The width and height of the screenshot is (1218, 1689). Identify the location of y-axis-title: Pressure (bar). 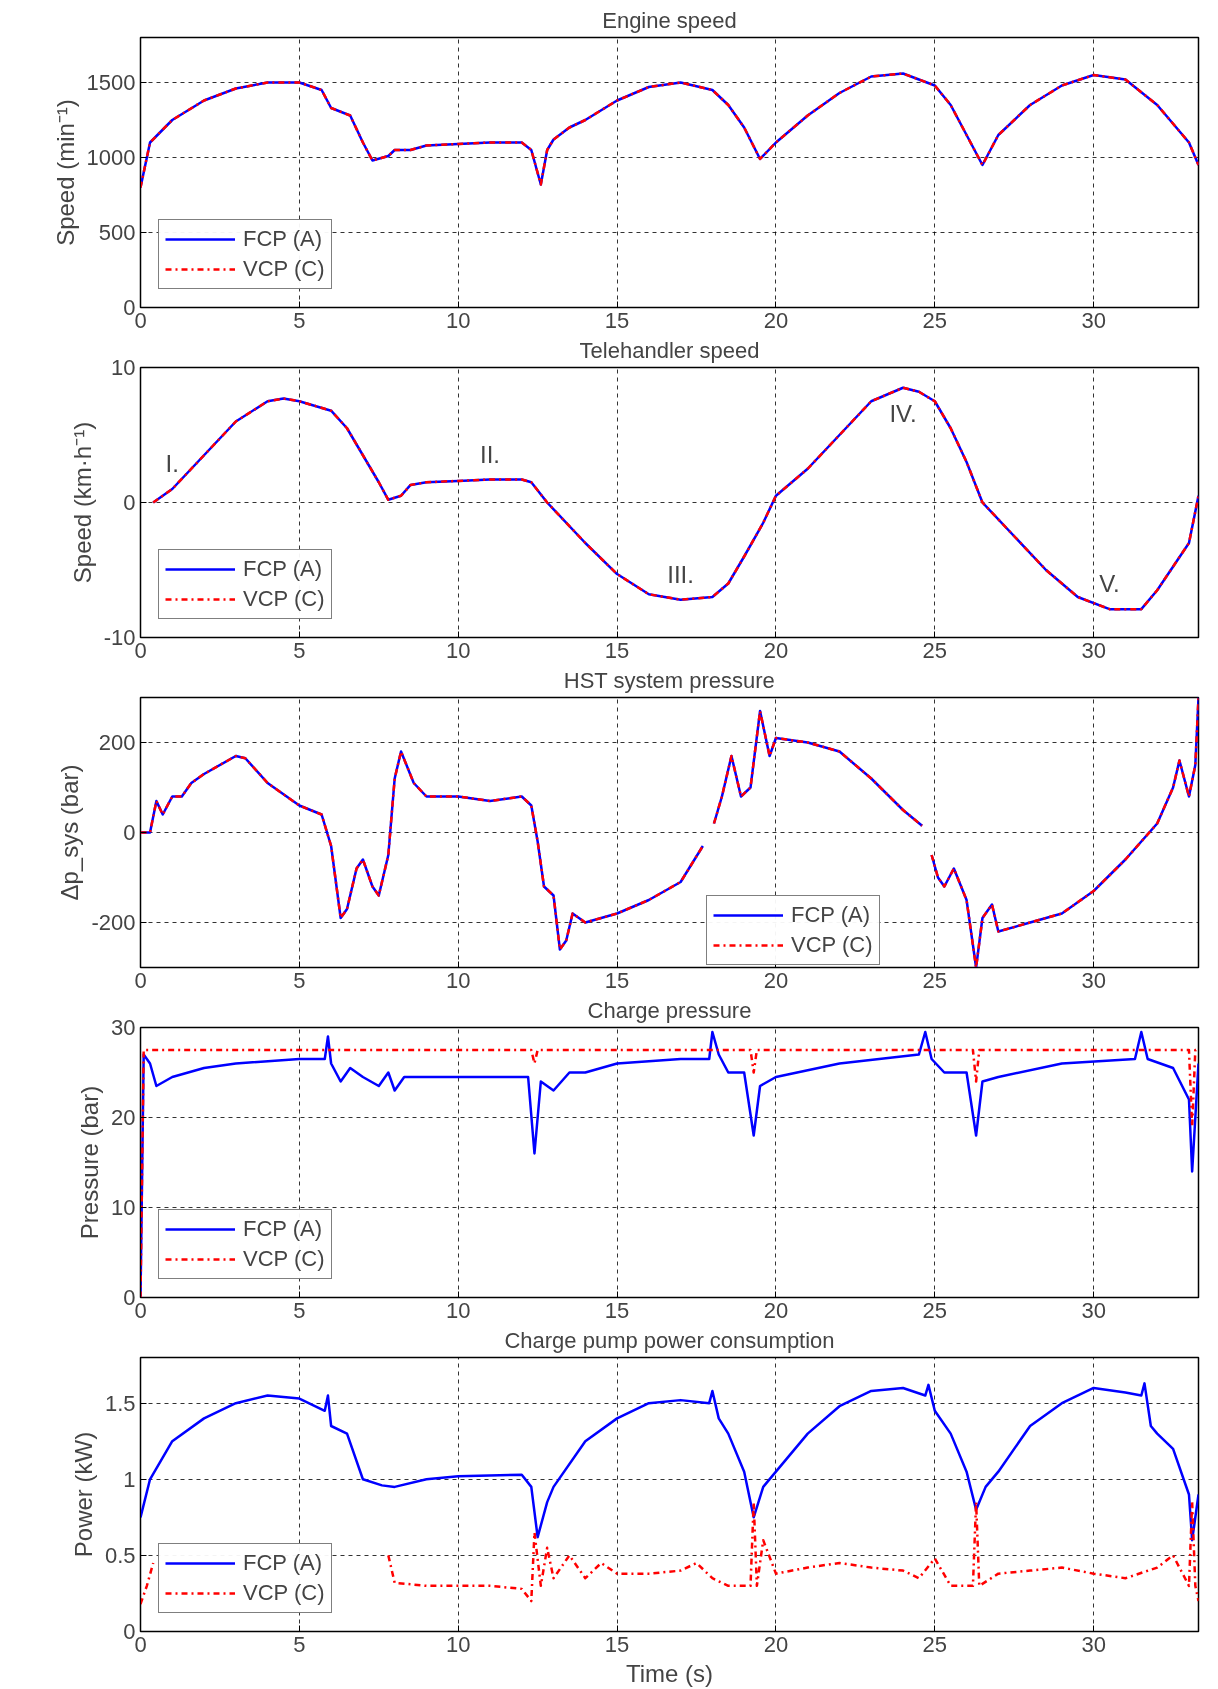
(90, 1162).